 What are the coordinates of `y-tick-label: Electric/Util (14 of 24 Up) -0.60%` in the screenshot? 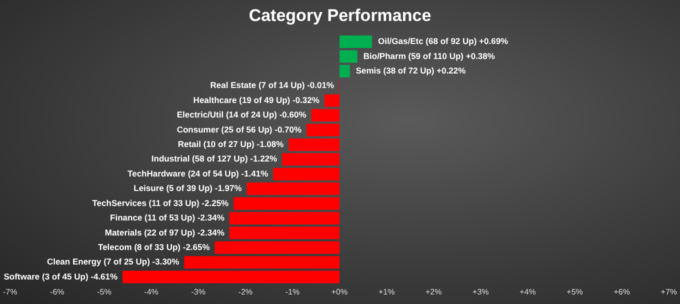 It's located at (241, 115).